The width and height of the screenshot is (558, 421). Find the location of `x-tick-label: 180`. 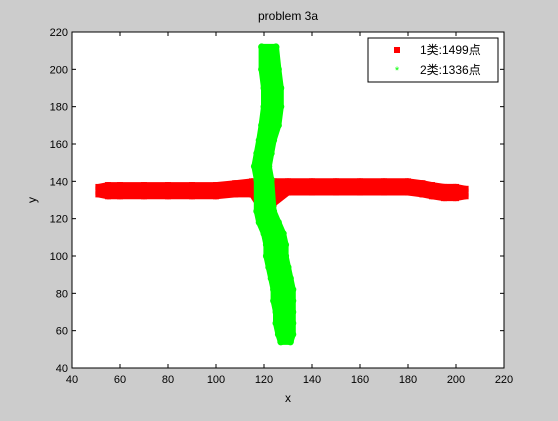

x-tick-label: 180 is located at coordinates (408, 380).